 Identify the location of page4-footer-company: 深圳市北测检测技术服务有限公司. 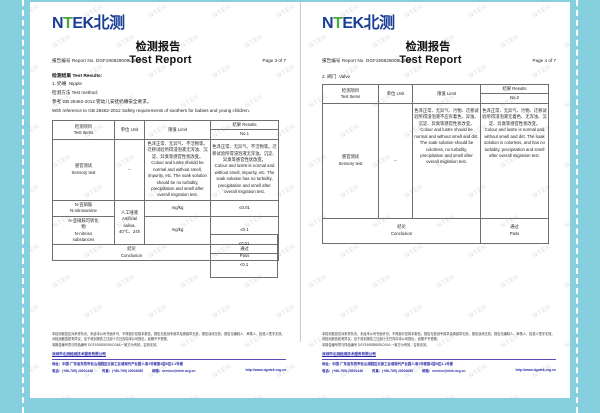
(349, 354).